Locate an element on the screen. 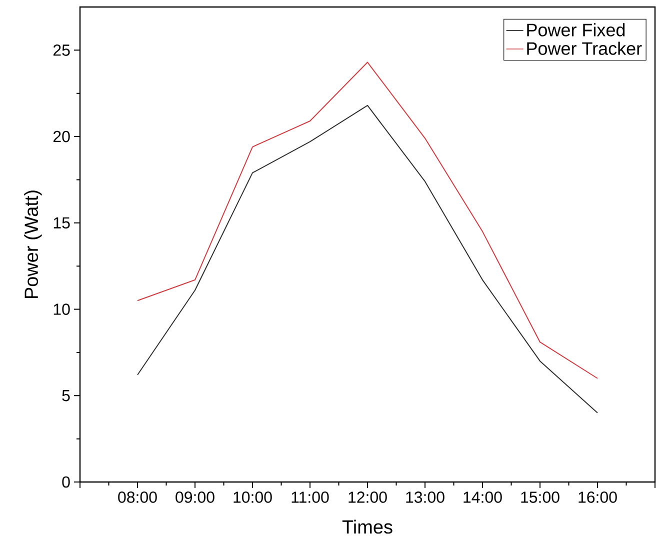 The height and width of the screenshot is (555, 661). legend-label: Power Tracker is located at coordinates (584, 48).